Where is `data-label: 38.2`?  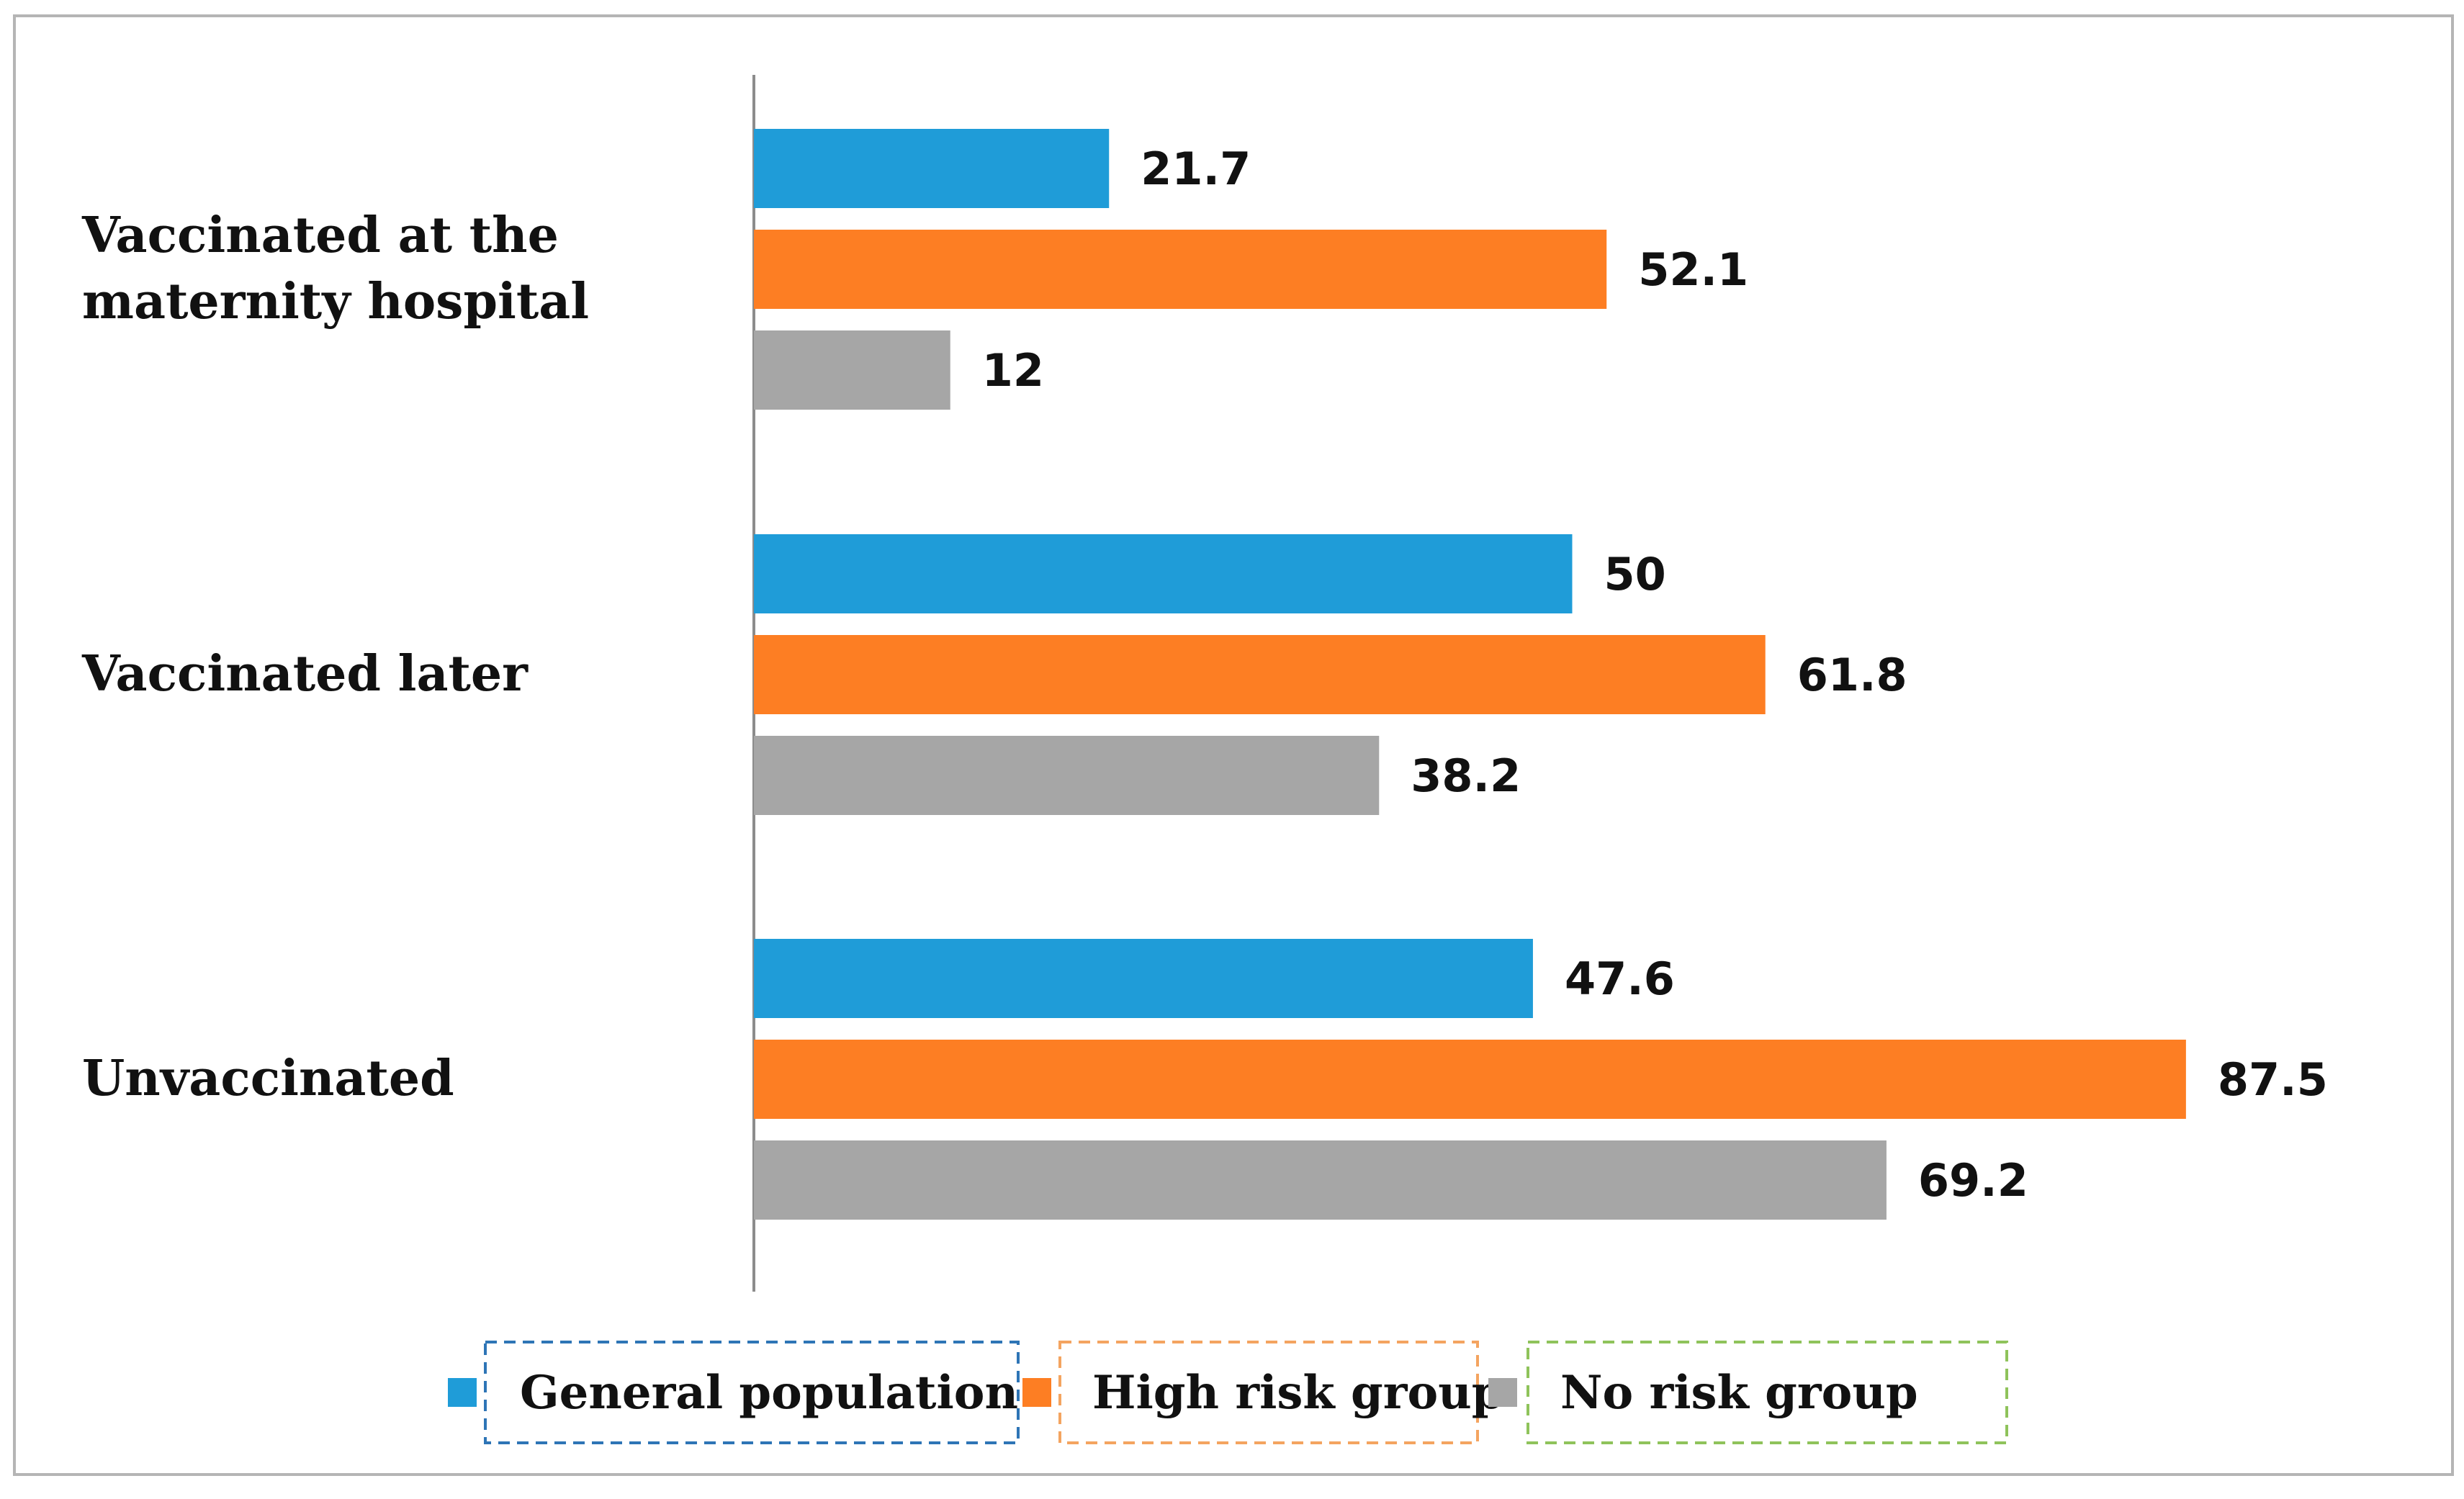
data-label: 38.2 is located at coordinates (1466, 776).